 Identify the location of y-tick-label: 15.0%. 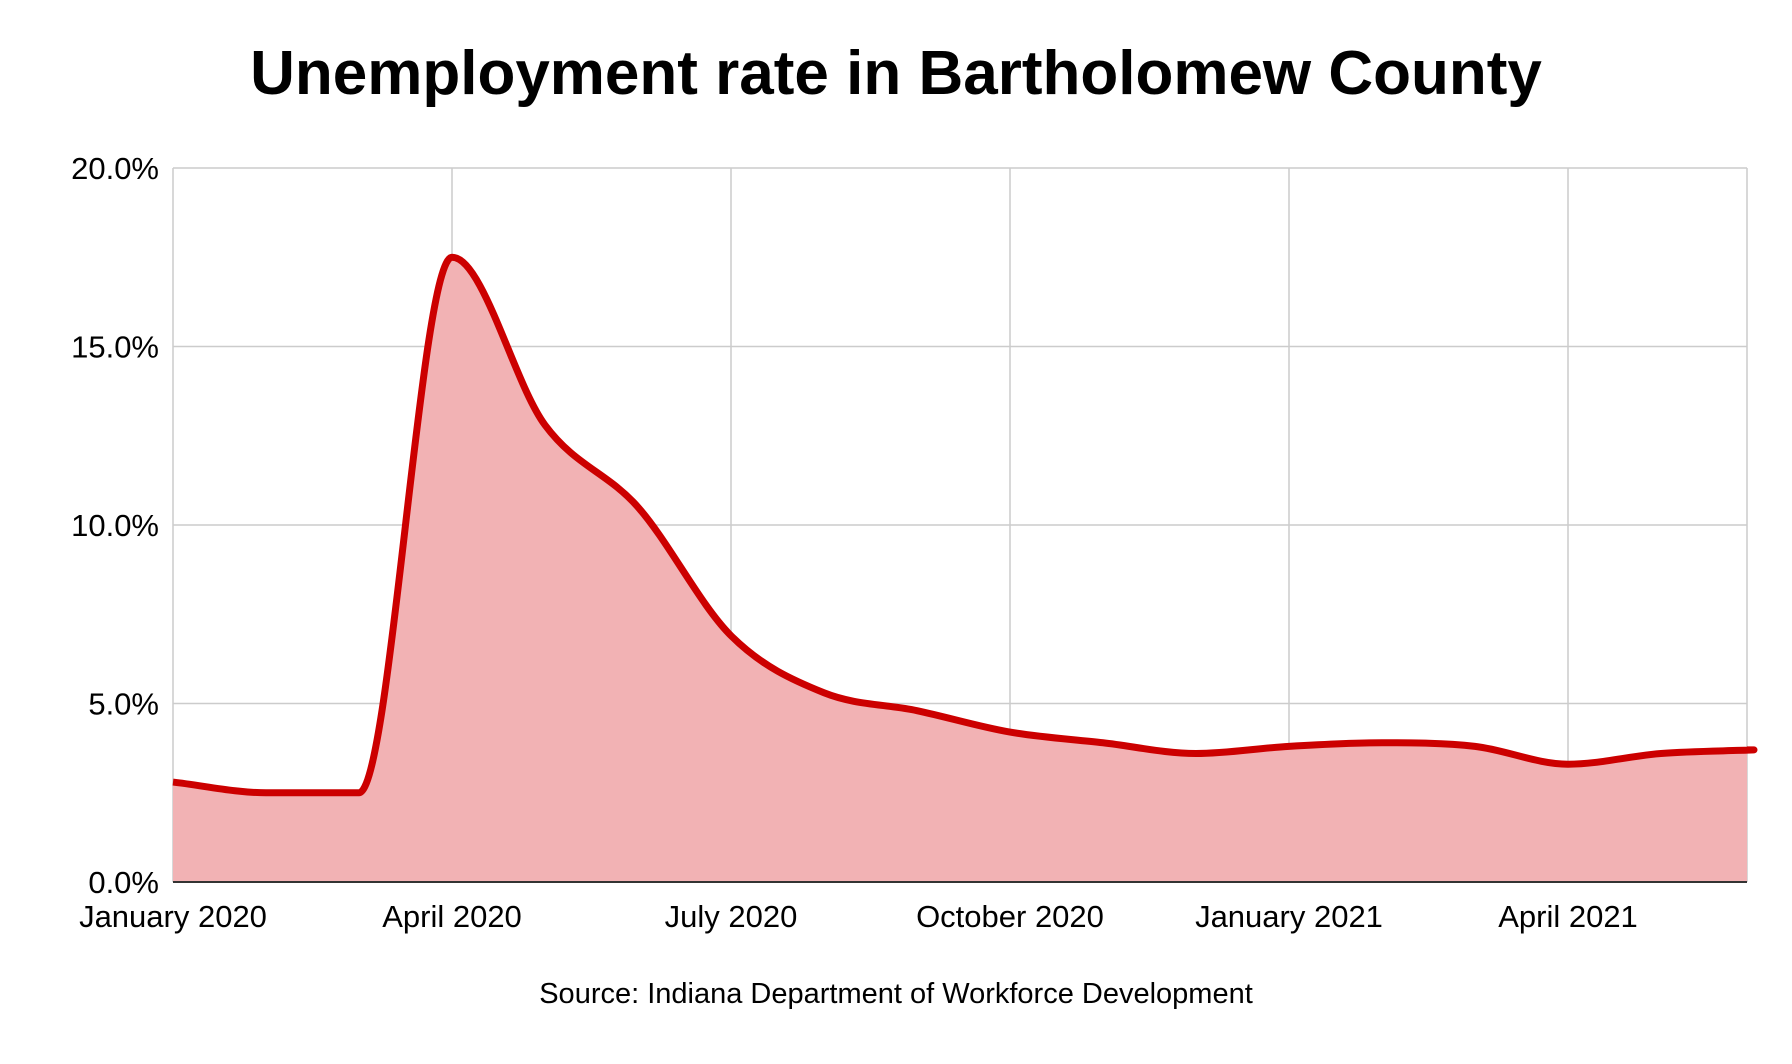
(115, 347).